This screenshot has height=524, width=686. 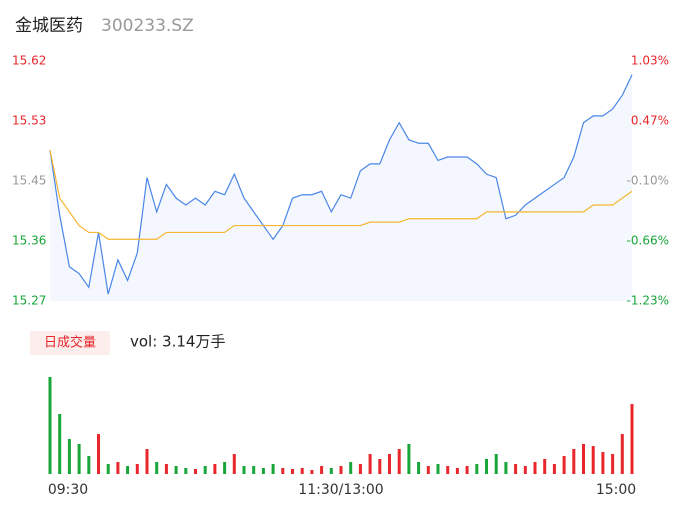 I want to click on y-tick-label: 15.53, so click(x=29, y=121).